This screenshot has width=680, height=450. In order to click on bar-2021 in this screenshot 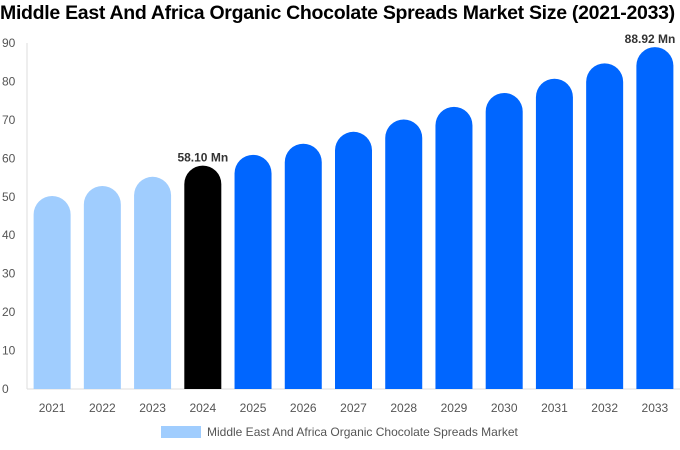, I will do `click(52, 292)`.